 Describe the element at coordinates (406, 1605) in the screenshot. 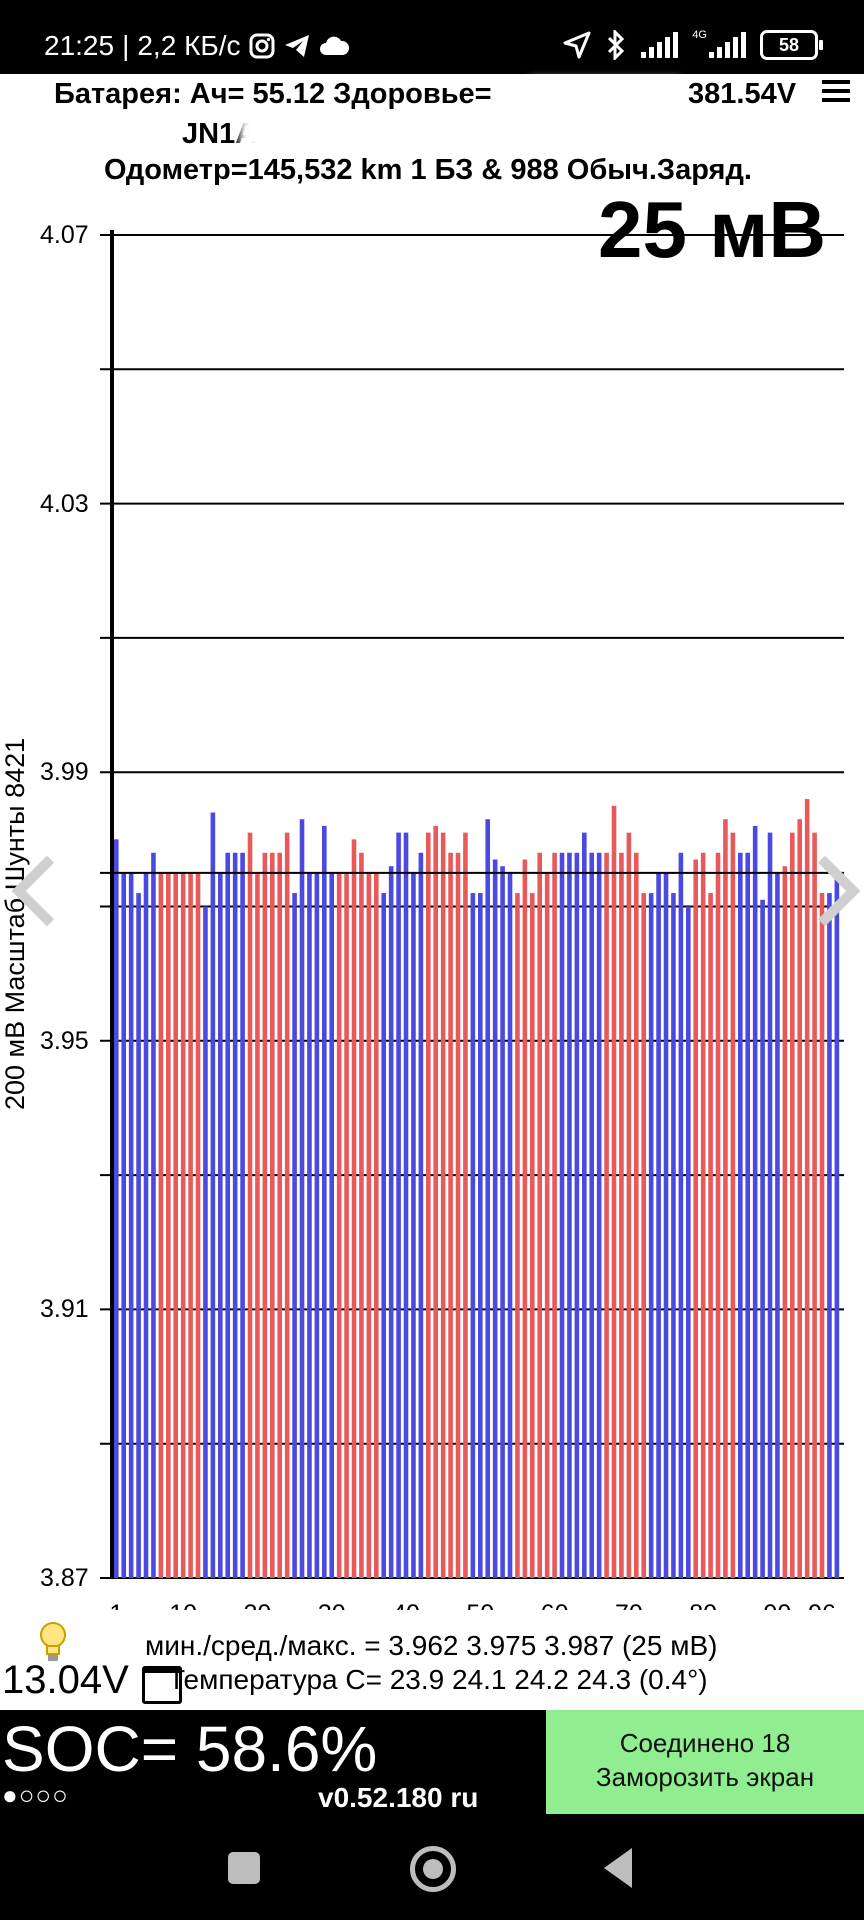

I see `x-tick-label: 40` at that location.